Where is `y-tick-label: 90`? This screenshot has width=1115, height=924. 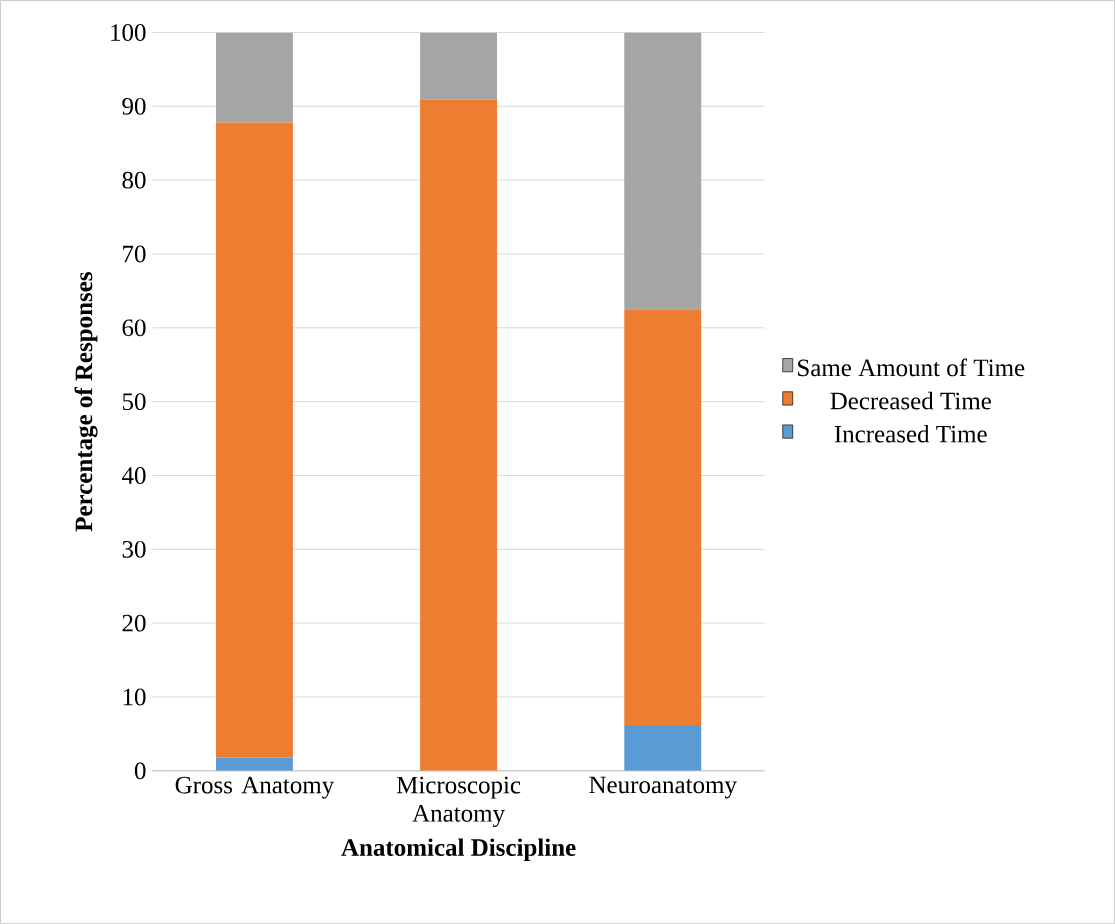
y-tick-label: 90 is located at coordinates (134, 106).